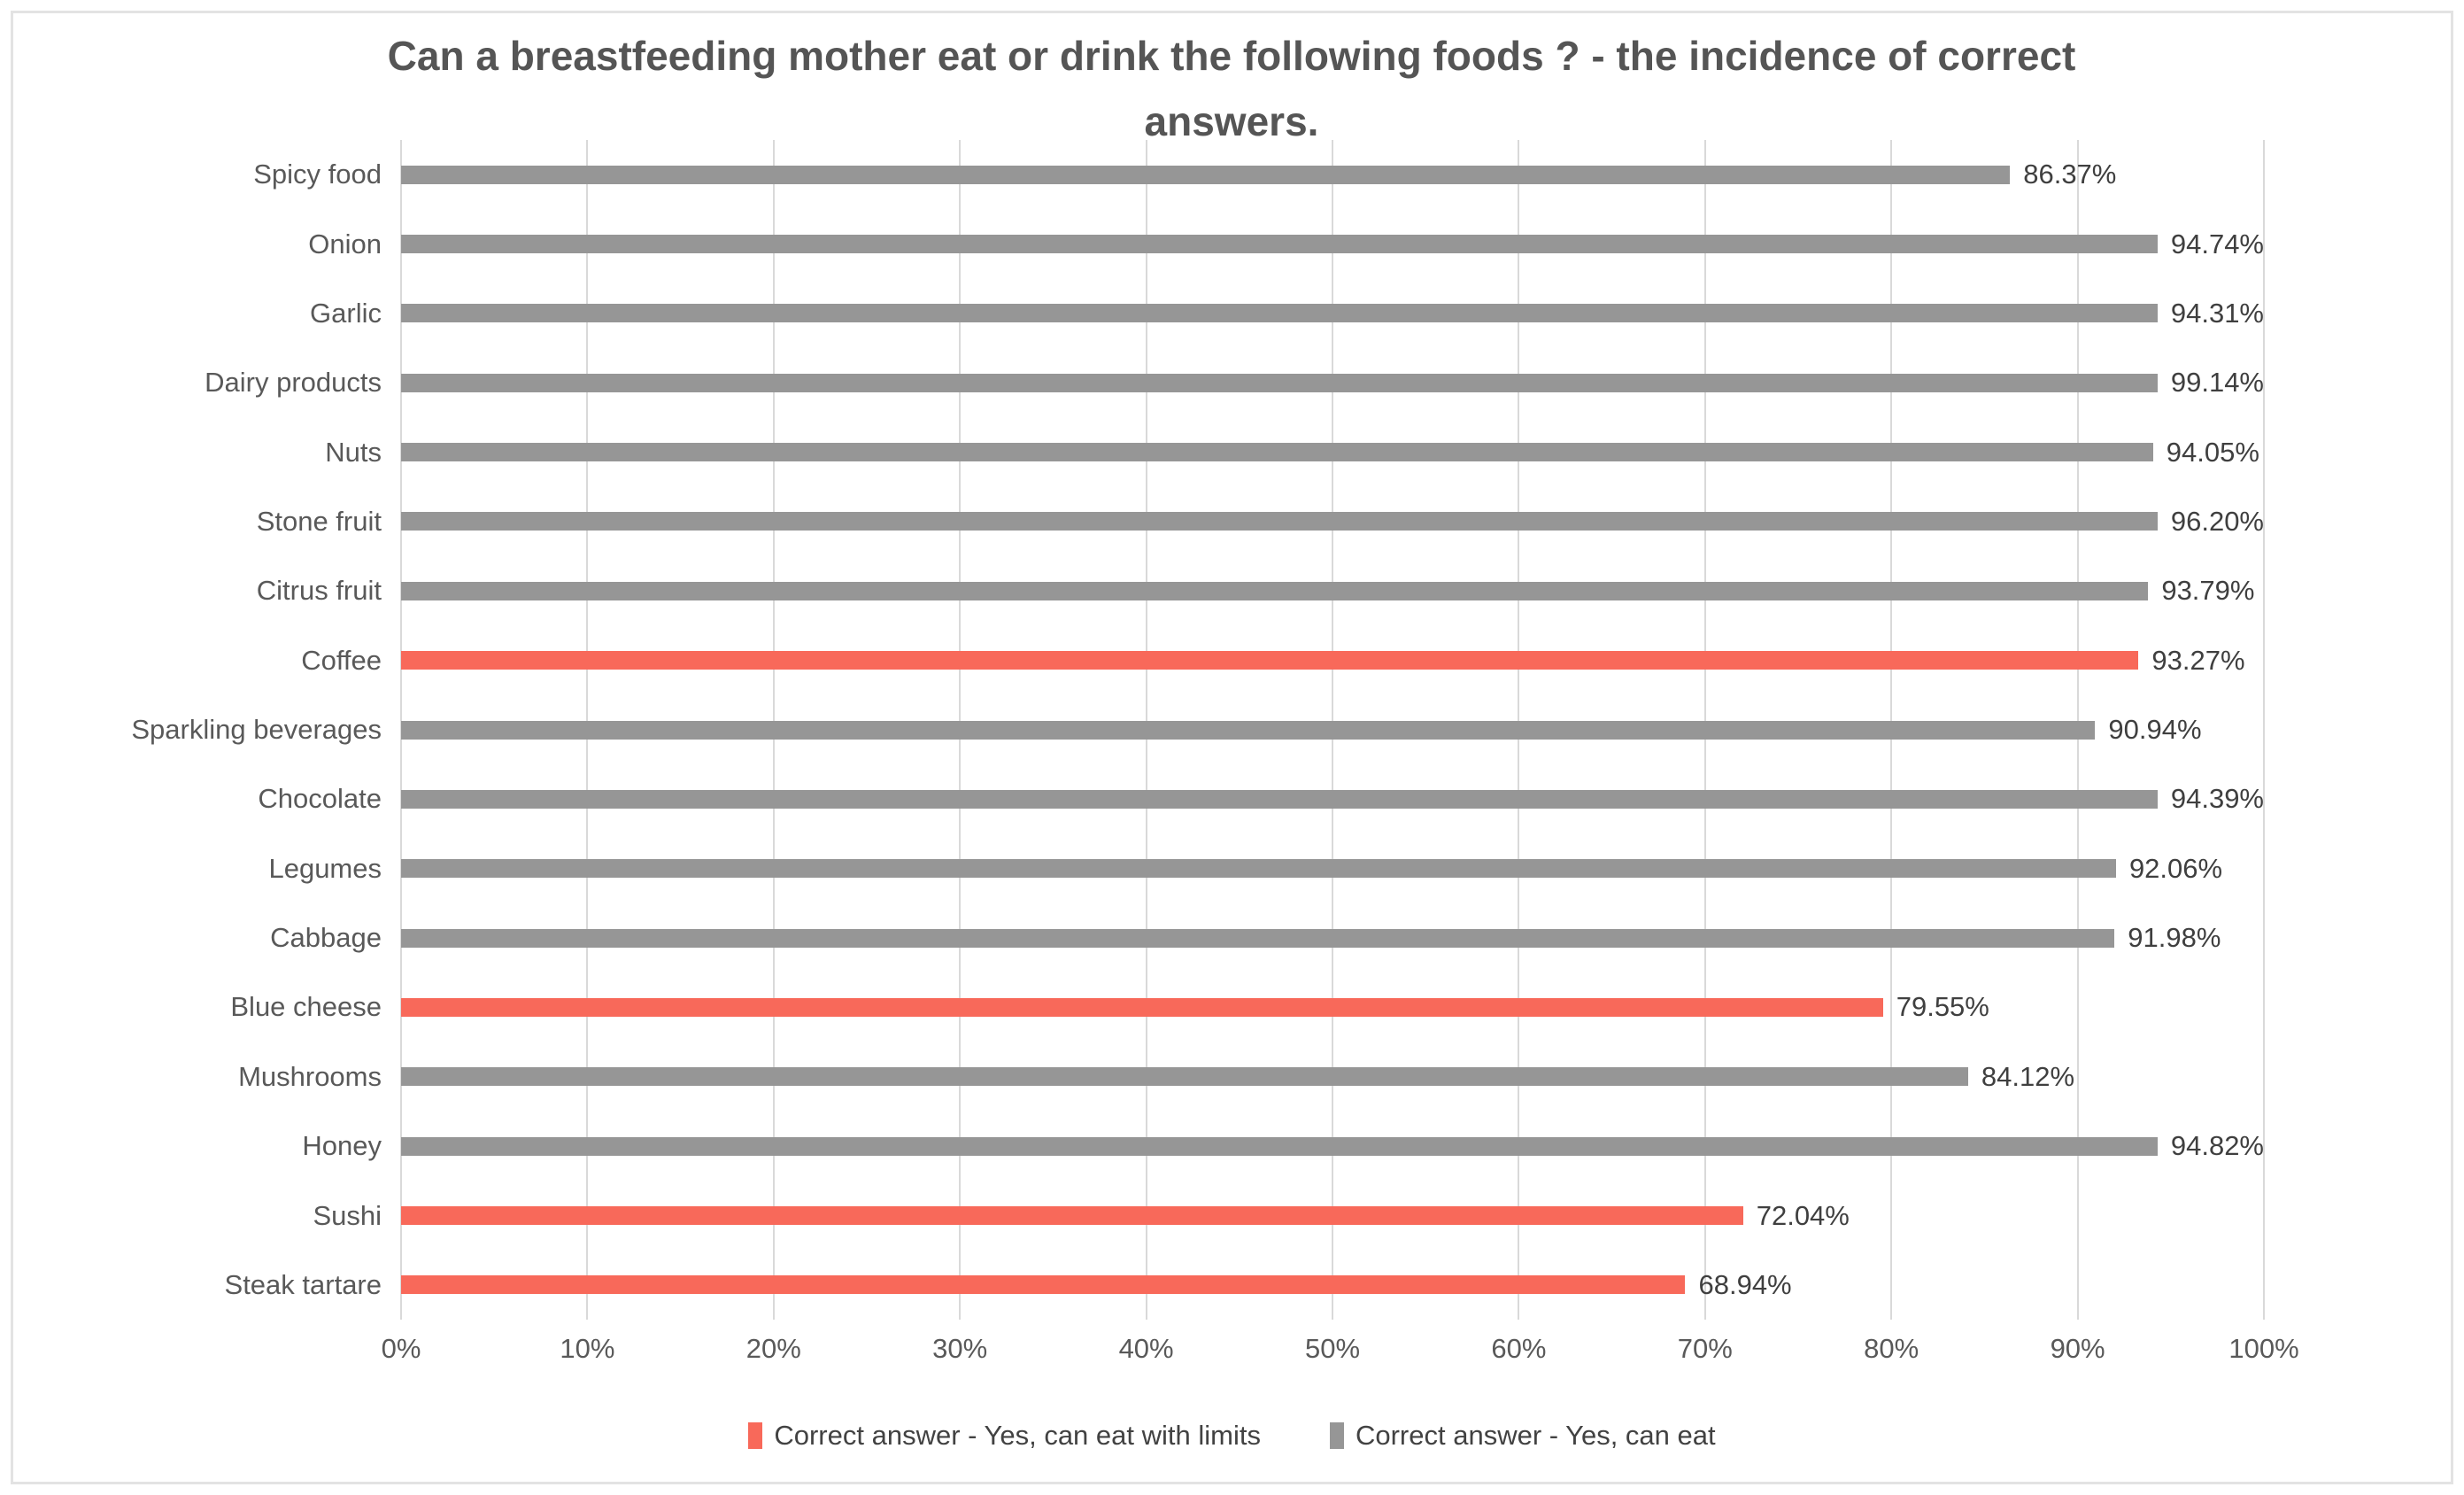  Describe the element at coordinates (401, 1349) in the screenshot. I see `x-axis-label: 0%` at that location.